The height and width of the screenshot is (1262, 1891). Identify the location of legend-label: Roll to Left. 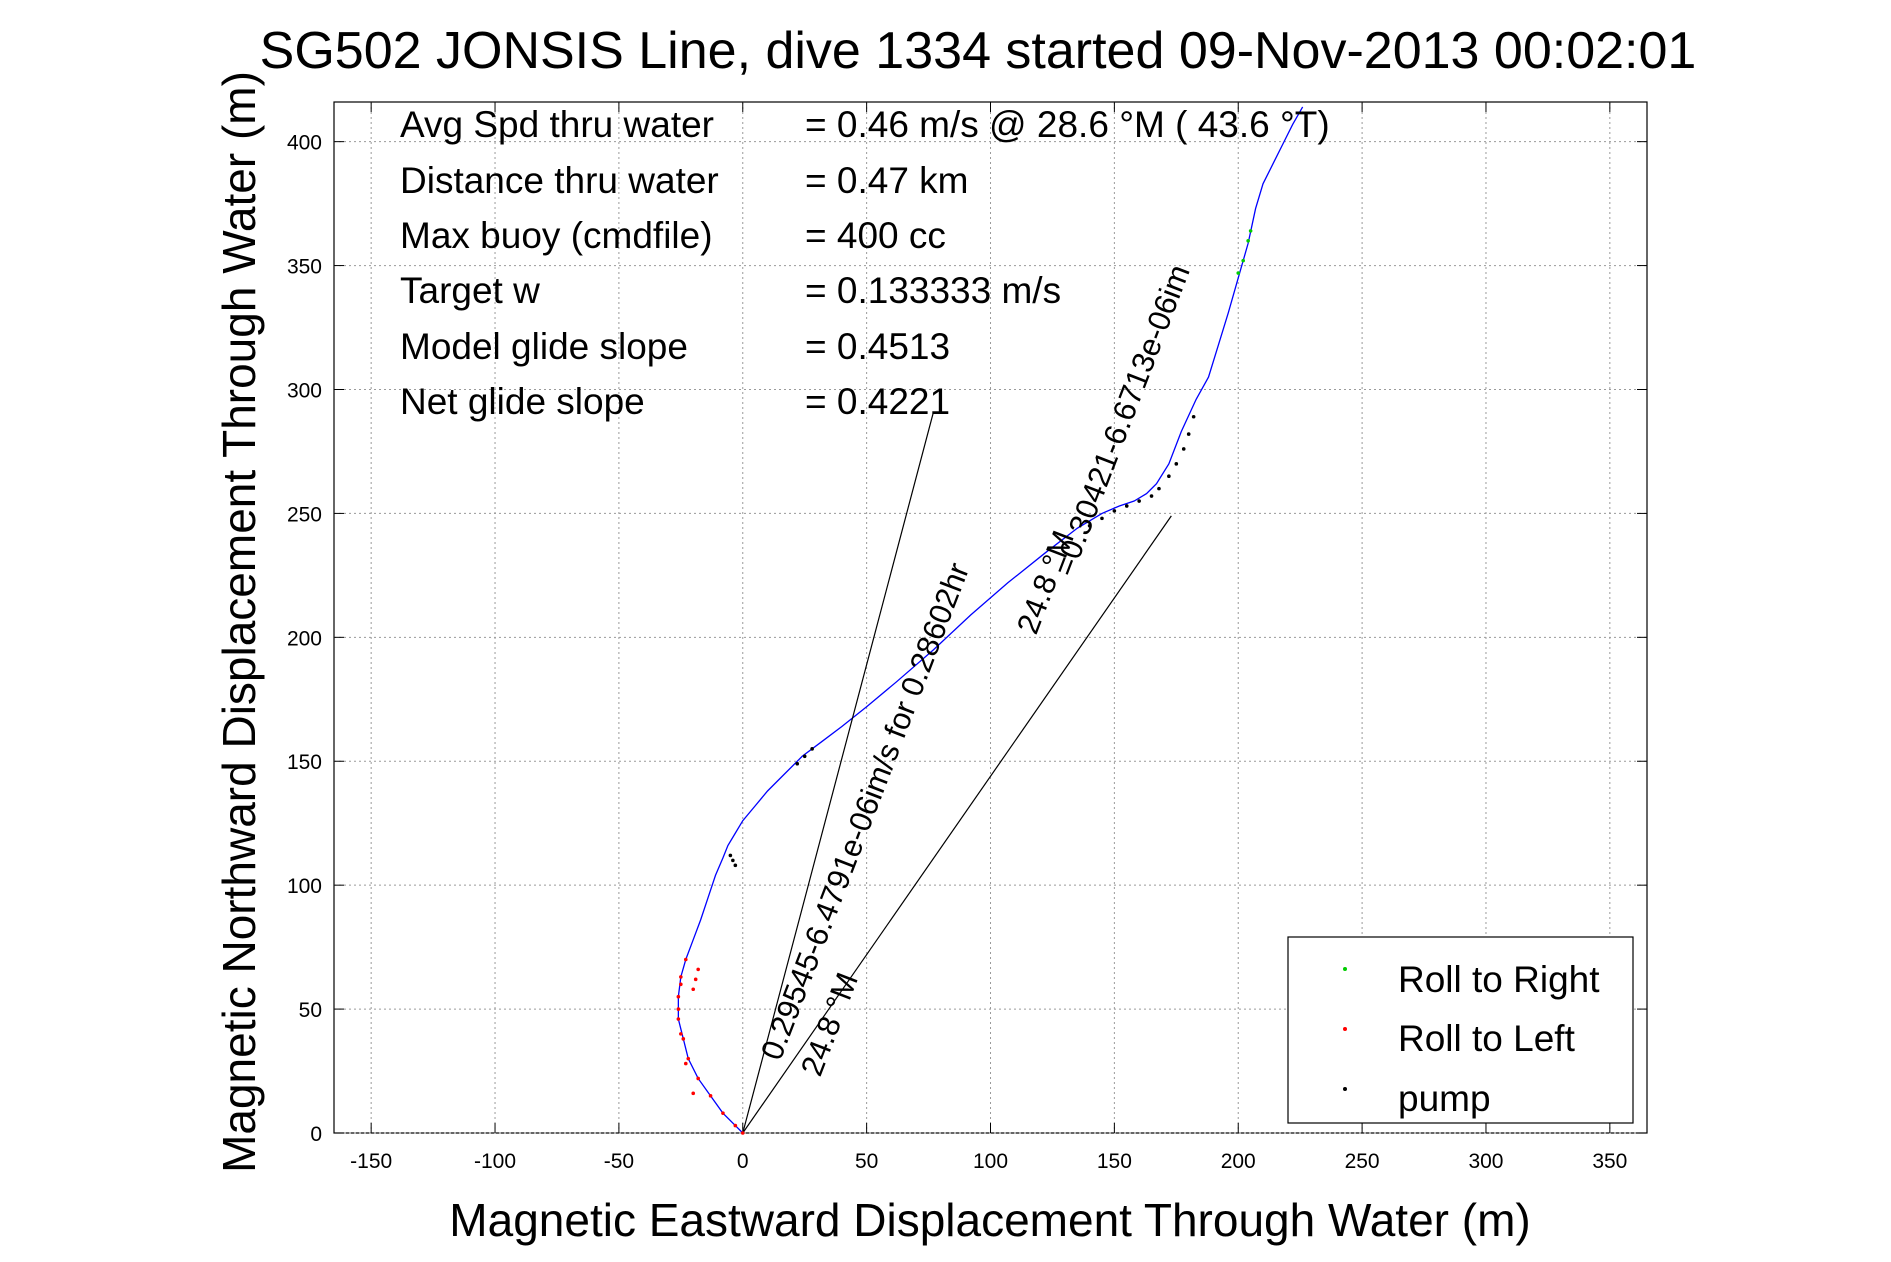
(1487, 1038).